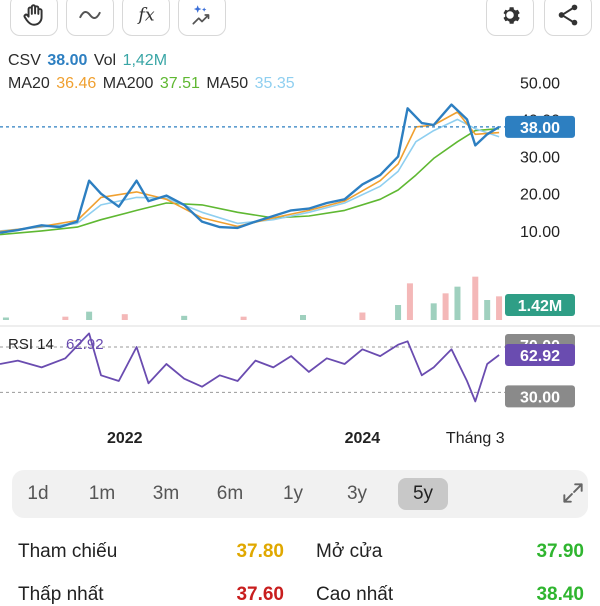 The image size is (600, 606). I want to click on chart-toolbar: fx, so click(300, 20).